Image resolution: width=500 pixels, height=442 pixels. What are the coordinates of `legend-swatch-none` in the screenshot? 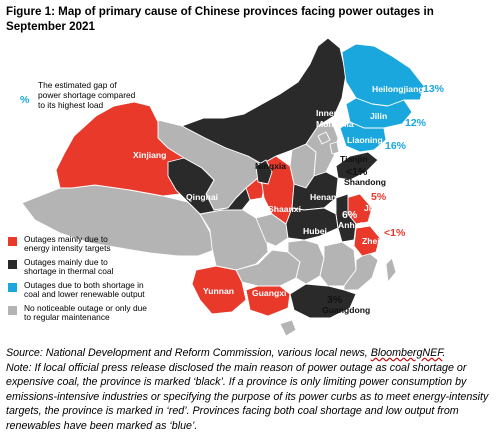 It's located at (12, 310).